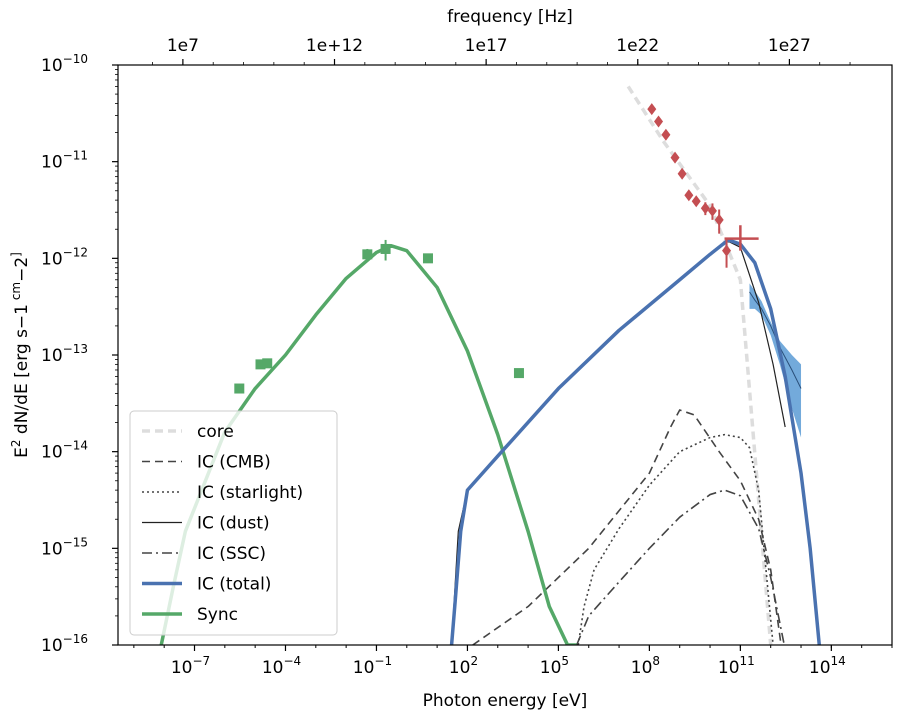 The width and height of the screenshot is (898, 717). Describe the element at coordinates (645, 666) in the screenshot. I see `x-tick-label: 10⁸` at that location.